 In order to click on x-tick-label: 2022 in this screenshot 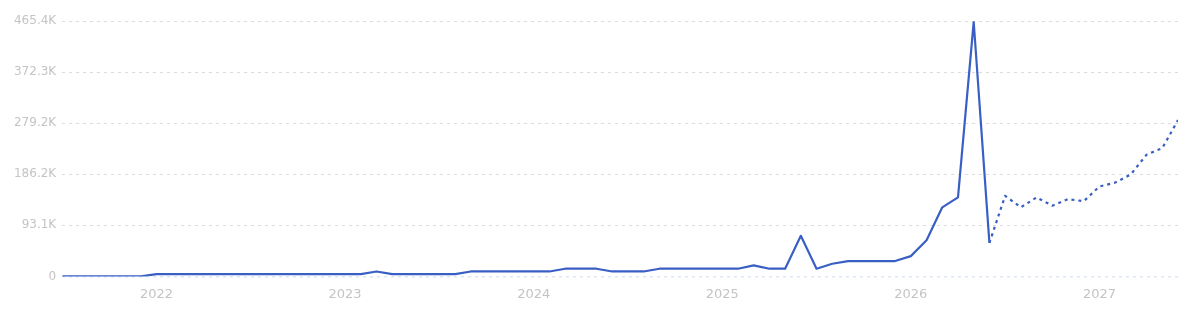, I will do `click(156, 293)`.